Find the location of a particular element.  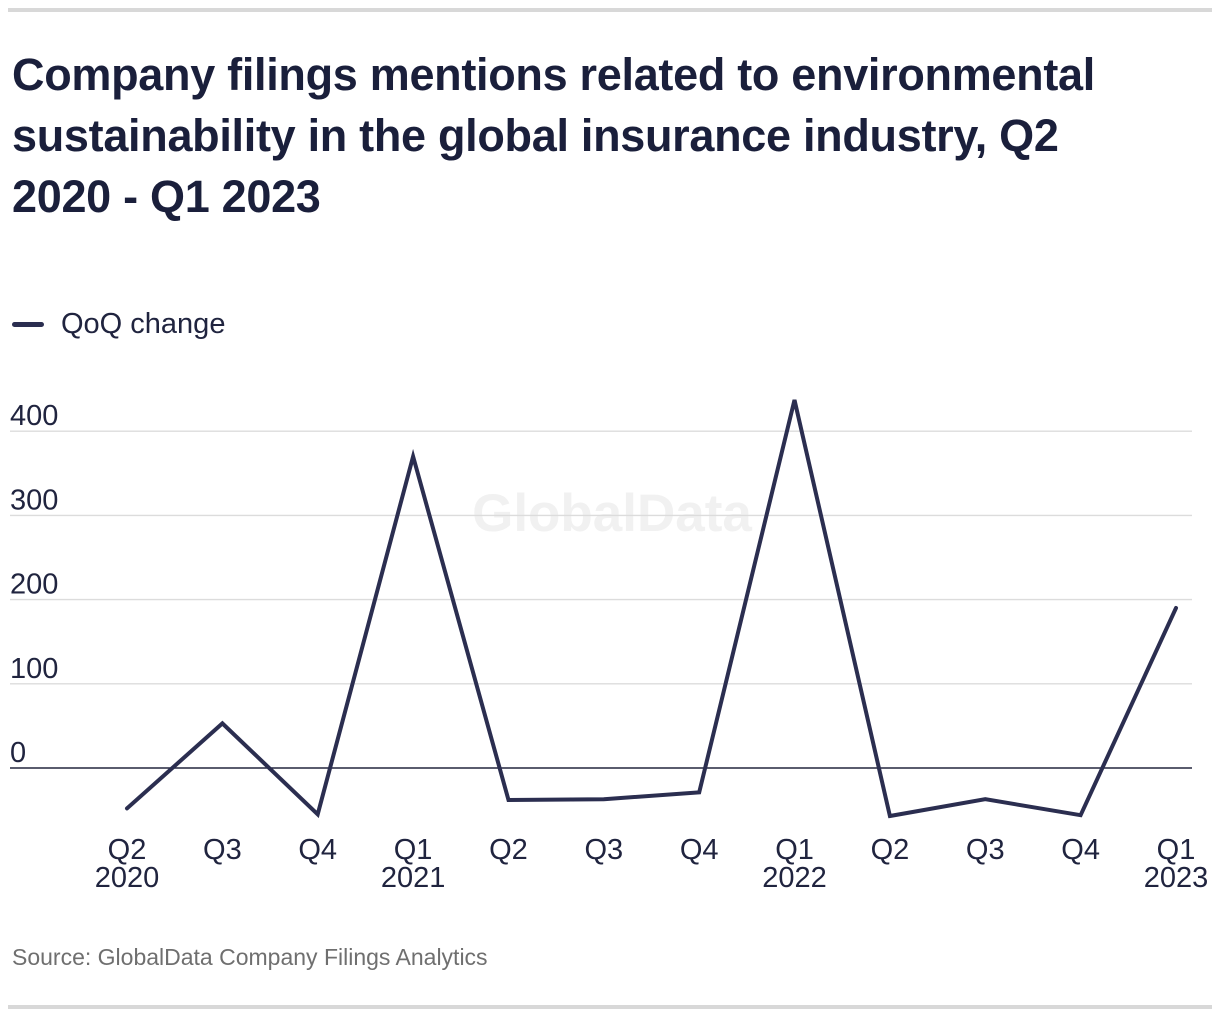

x-tick-year-2020: 2020 is located at coordinates (127, 878).